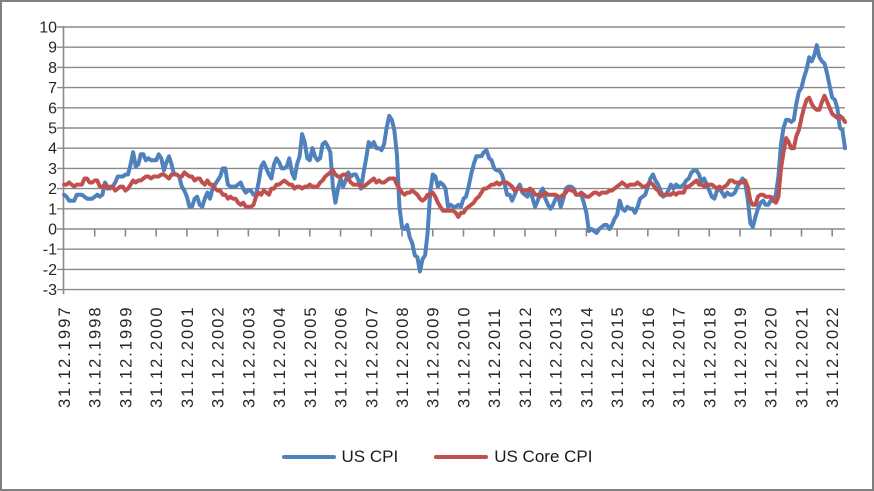 Image resolution: width=874 pixels, height=491 pixels. Describe the element at coordinates (311, 356) in the screenshot. I see `x-axis-label: 31.12.2005` at that location.